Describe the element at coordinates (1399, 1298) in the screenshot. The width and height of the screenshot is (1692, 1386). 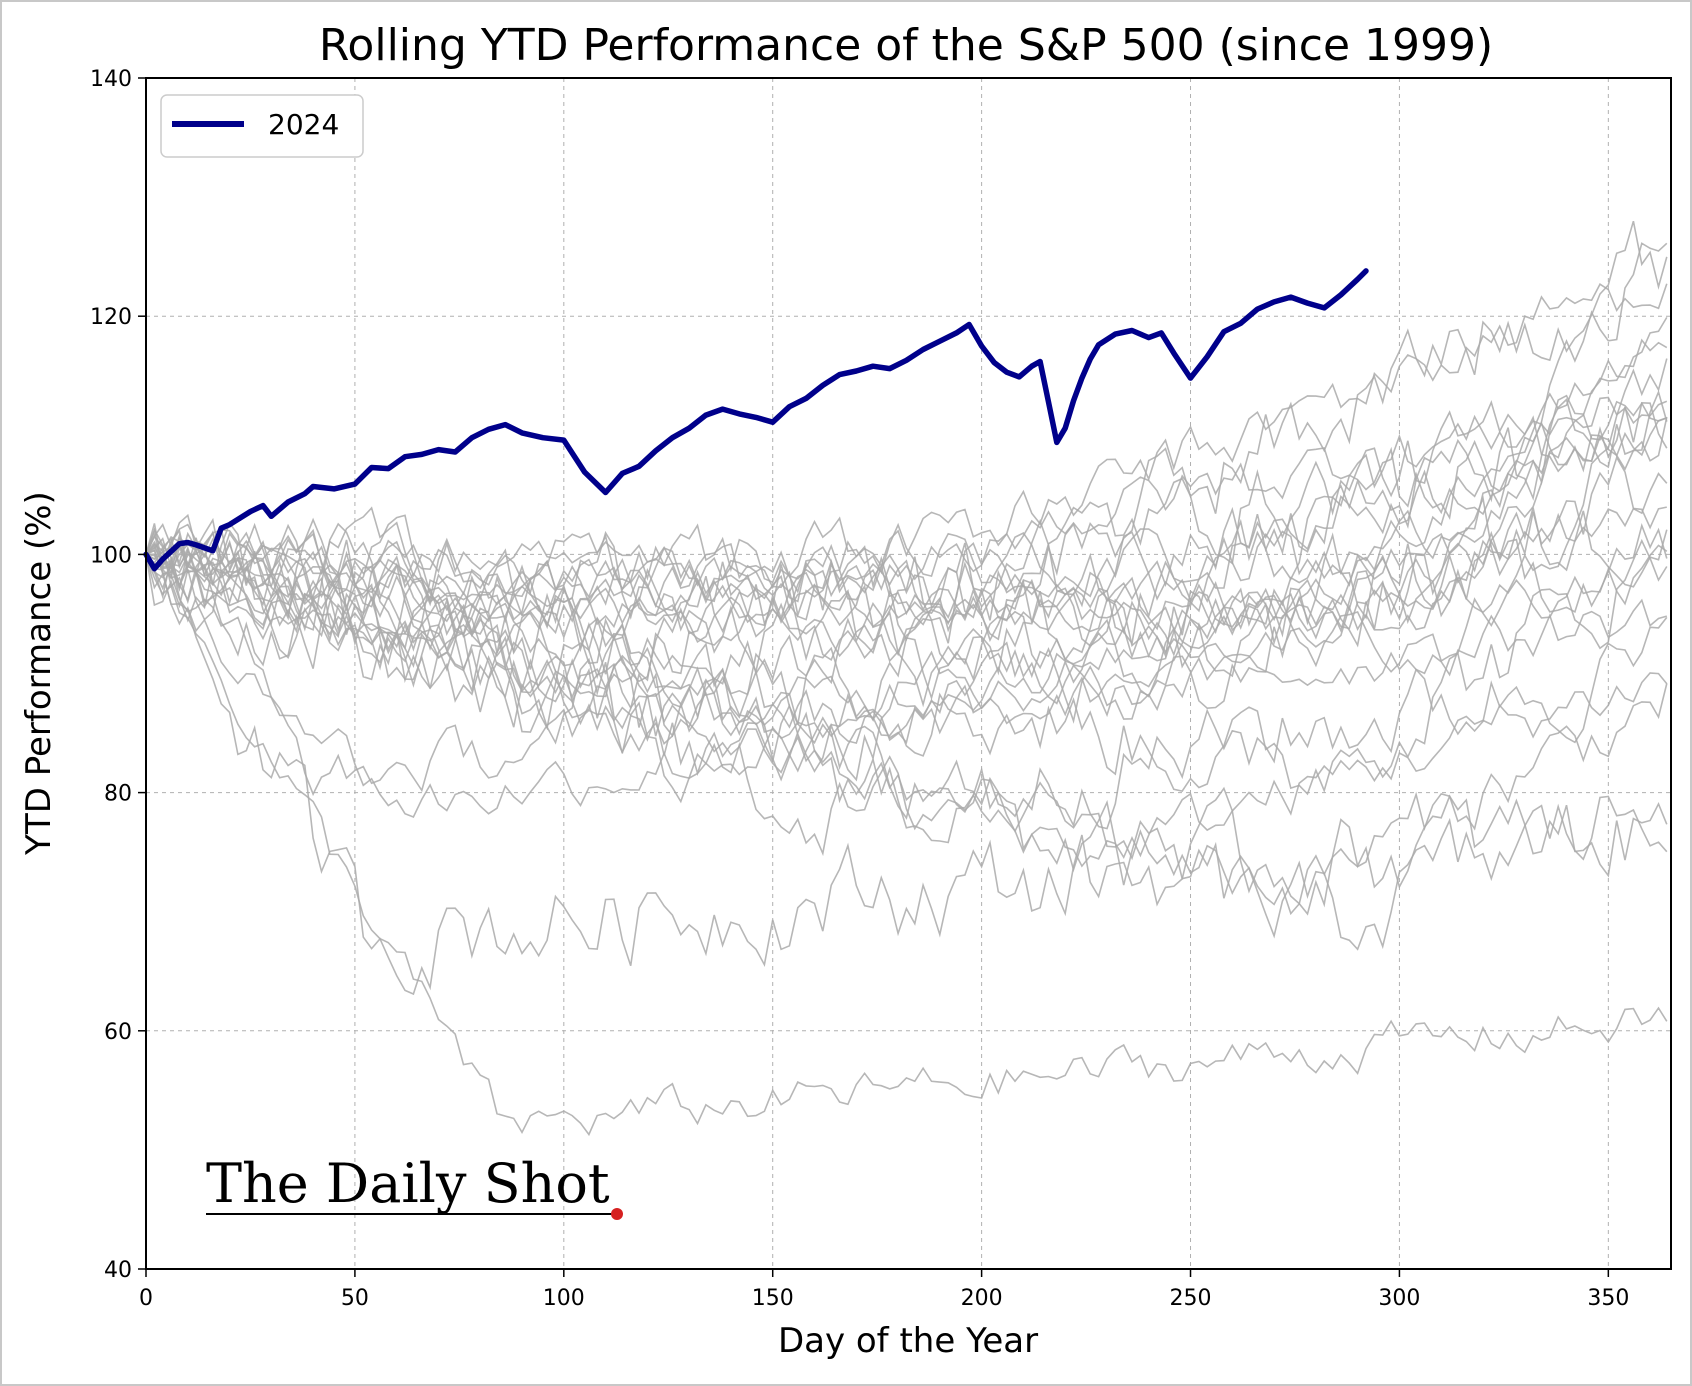
I see `x-tick-label: 300` at that location.